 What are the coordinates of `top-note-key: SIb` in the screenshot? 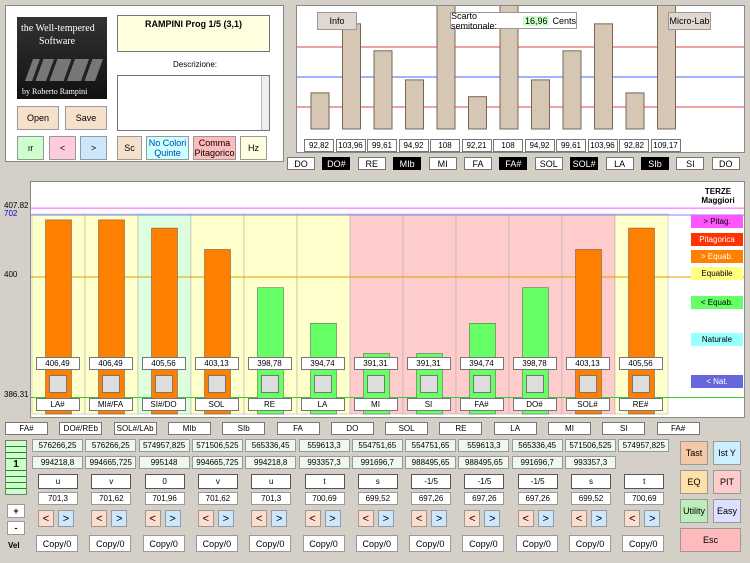 It's located at (655, 163).